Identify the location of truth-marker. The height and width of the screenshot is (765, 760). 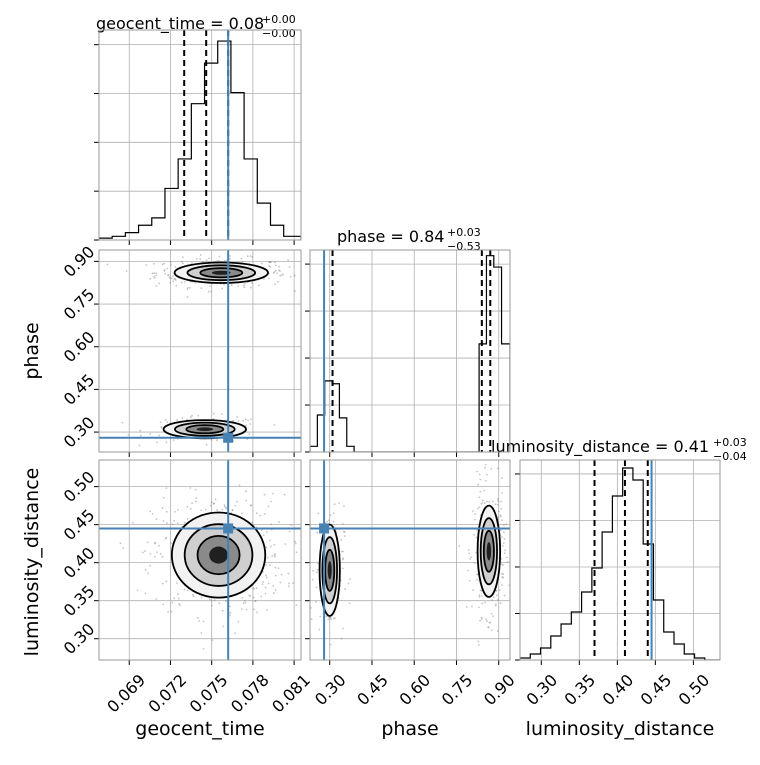
(324, 528).